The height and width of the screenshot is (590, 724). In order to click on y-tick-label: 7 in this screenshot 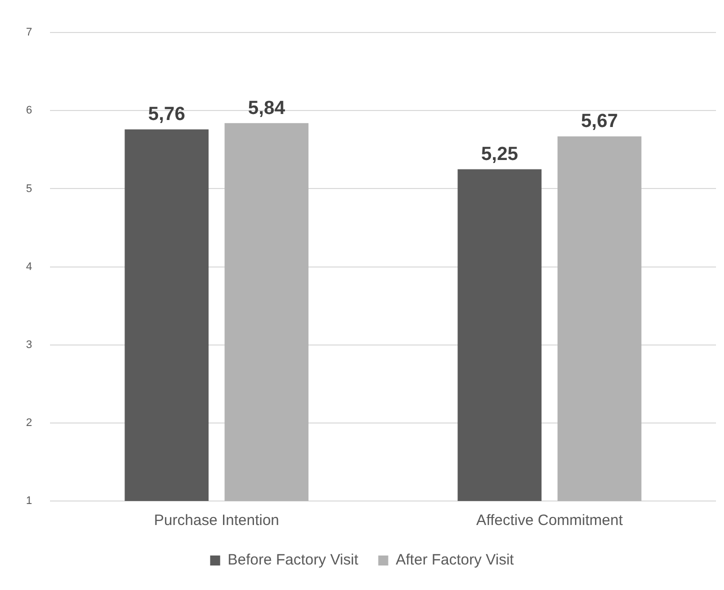, I will do `click(29, 32)`.